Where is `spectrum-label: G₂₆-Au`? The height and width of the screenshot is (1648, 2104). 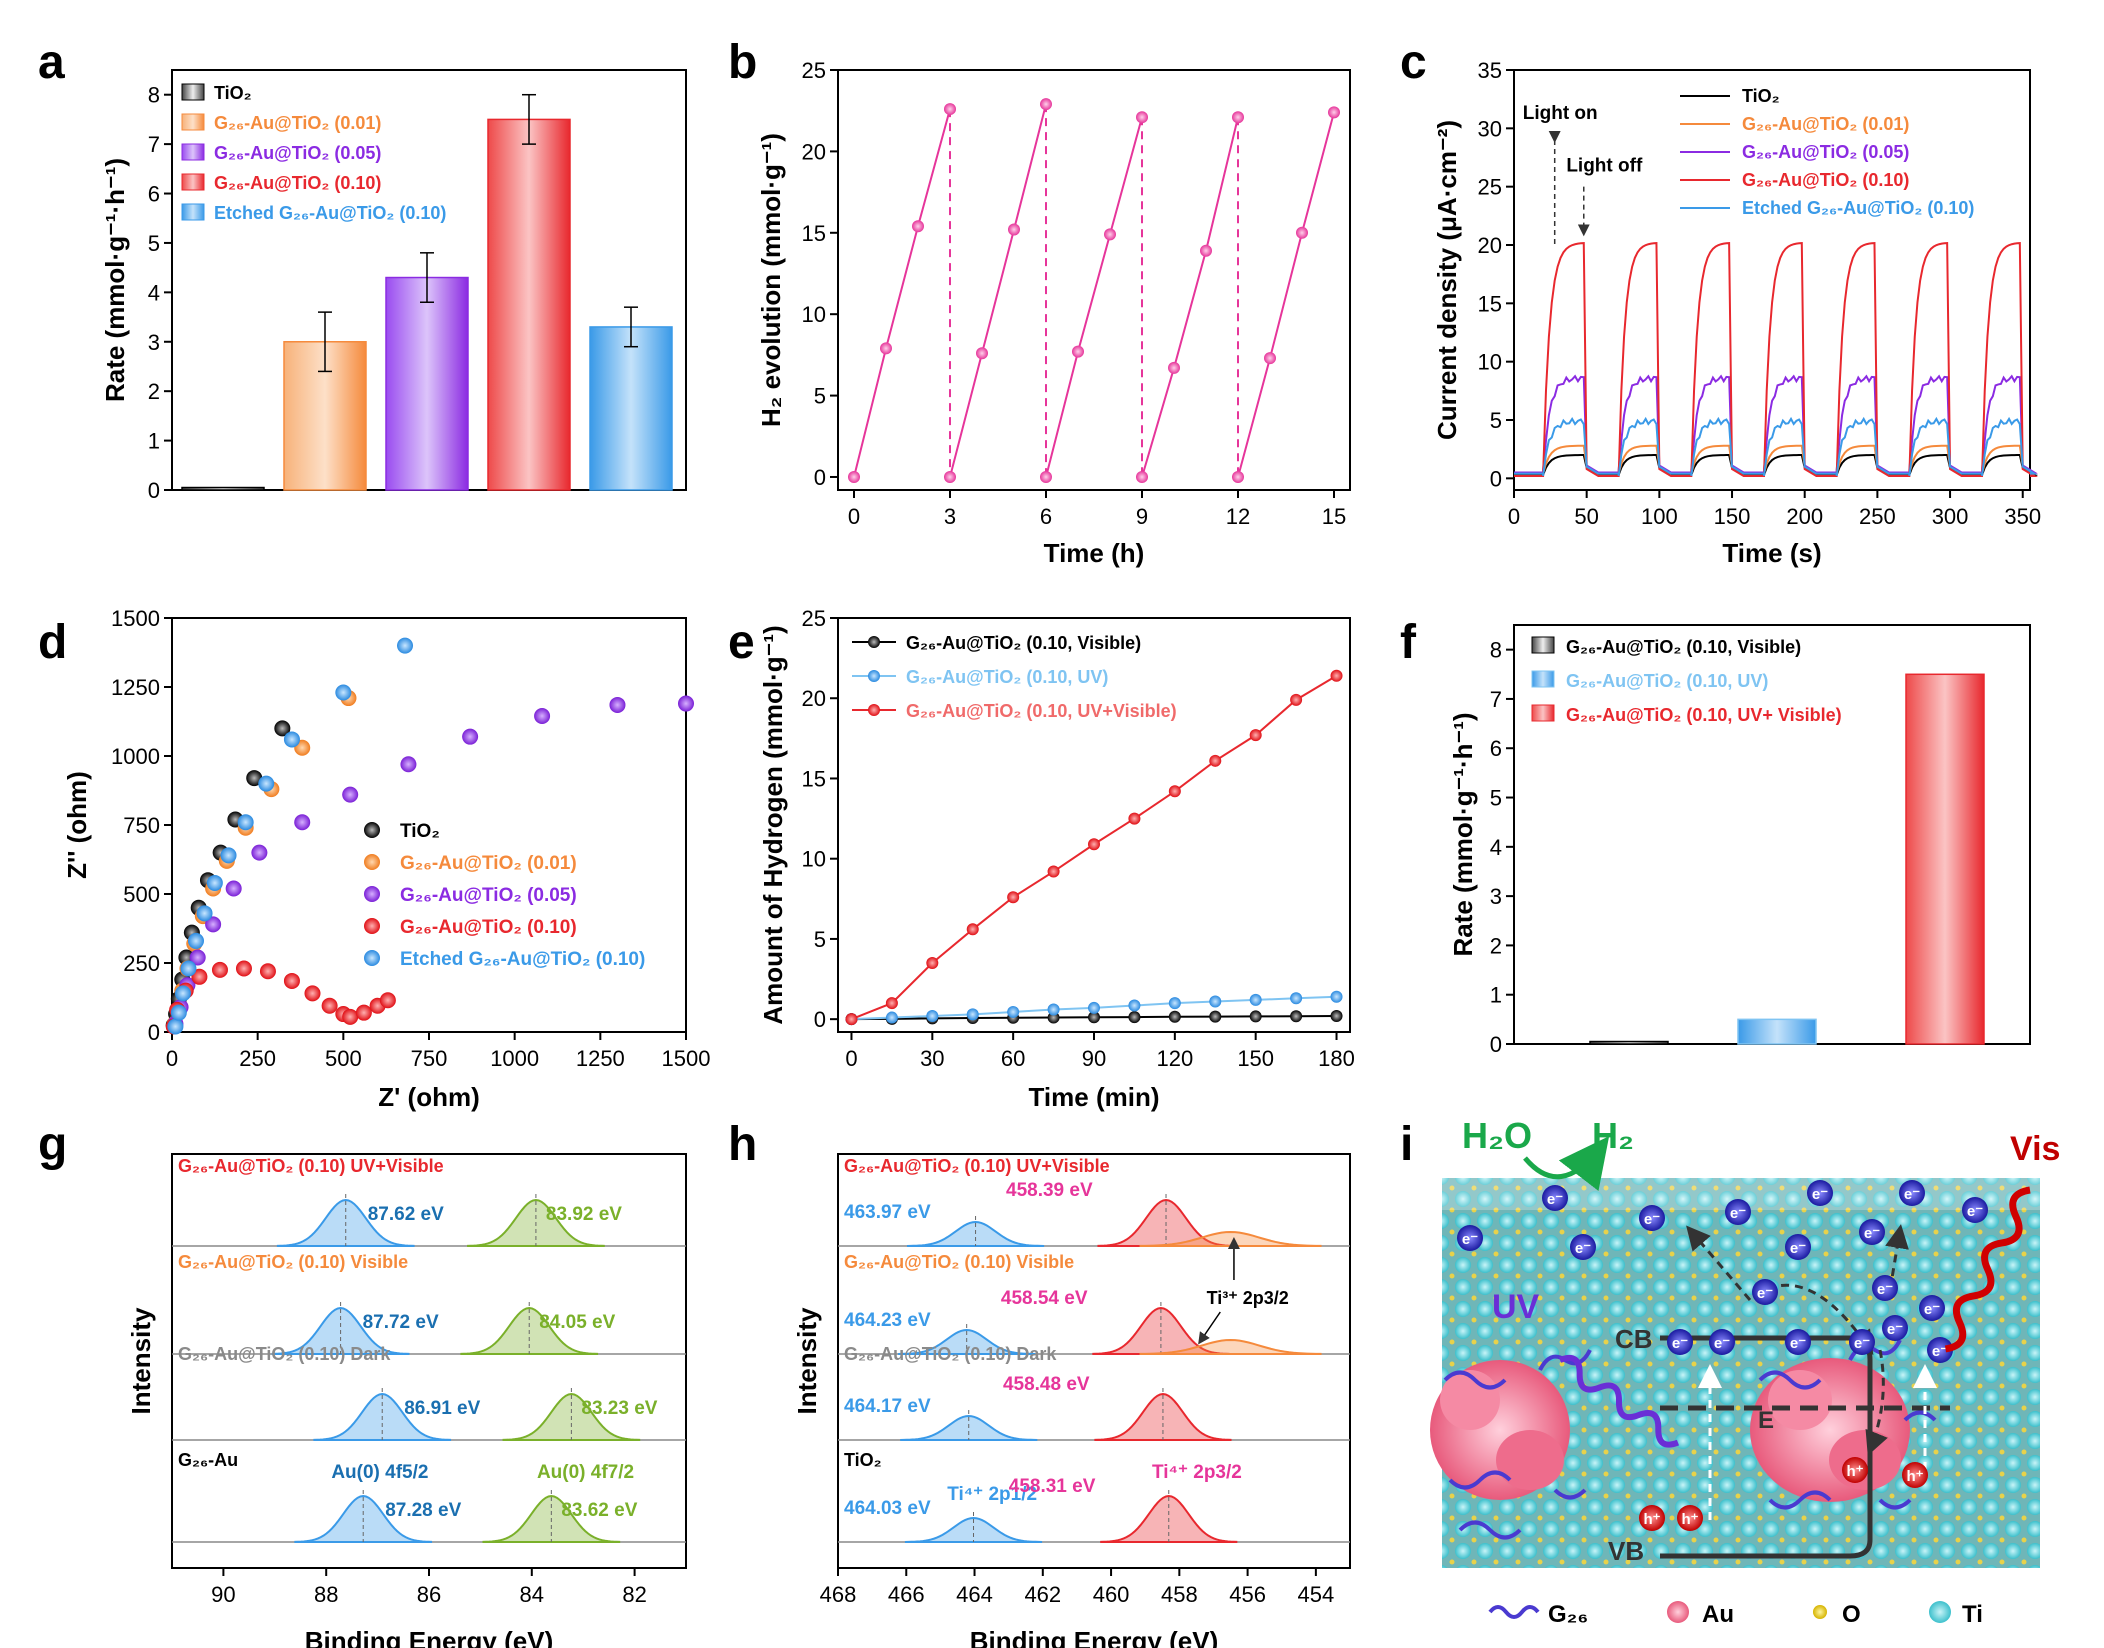 spectrum-label: G₂₆-Au is located at coordinates (208, 1460).